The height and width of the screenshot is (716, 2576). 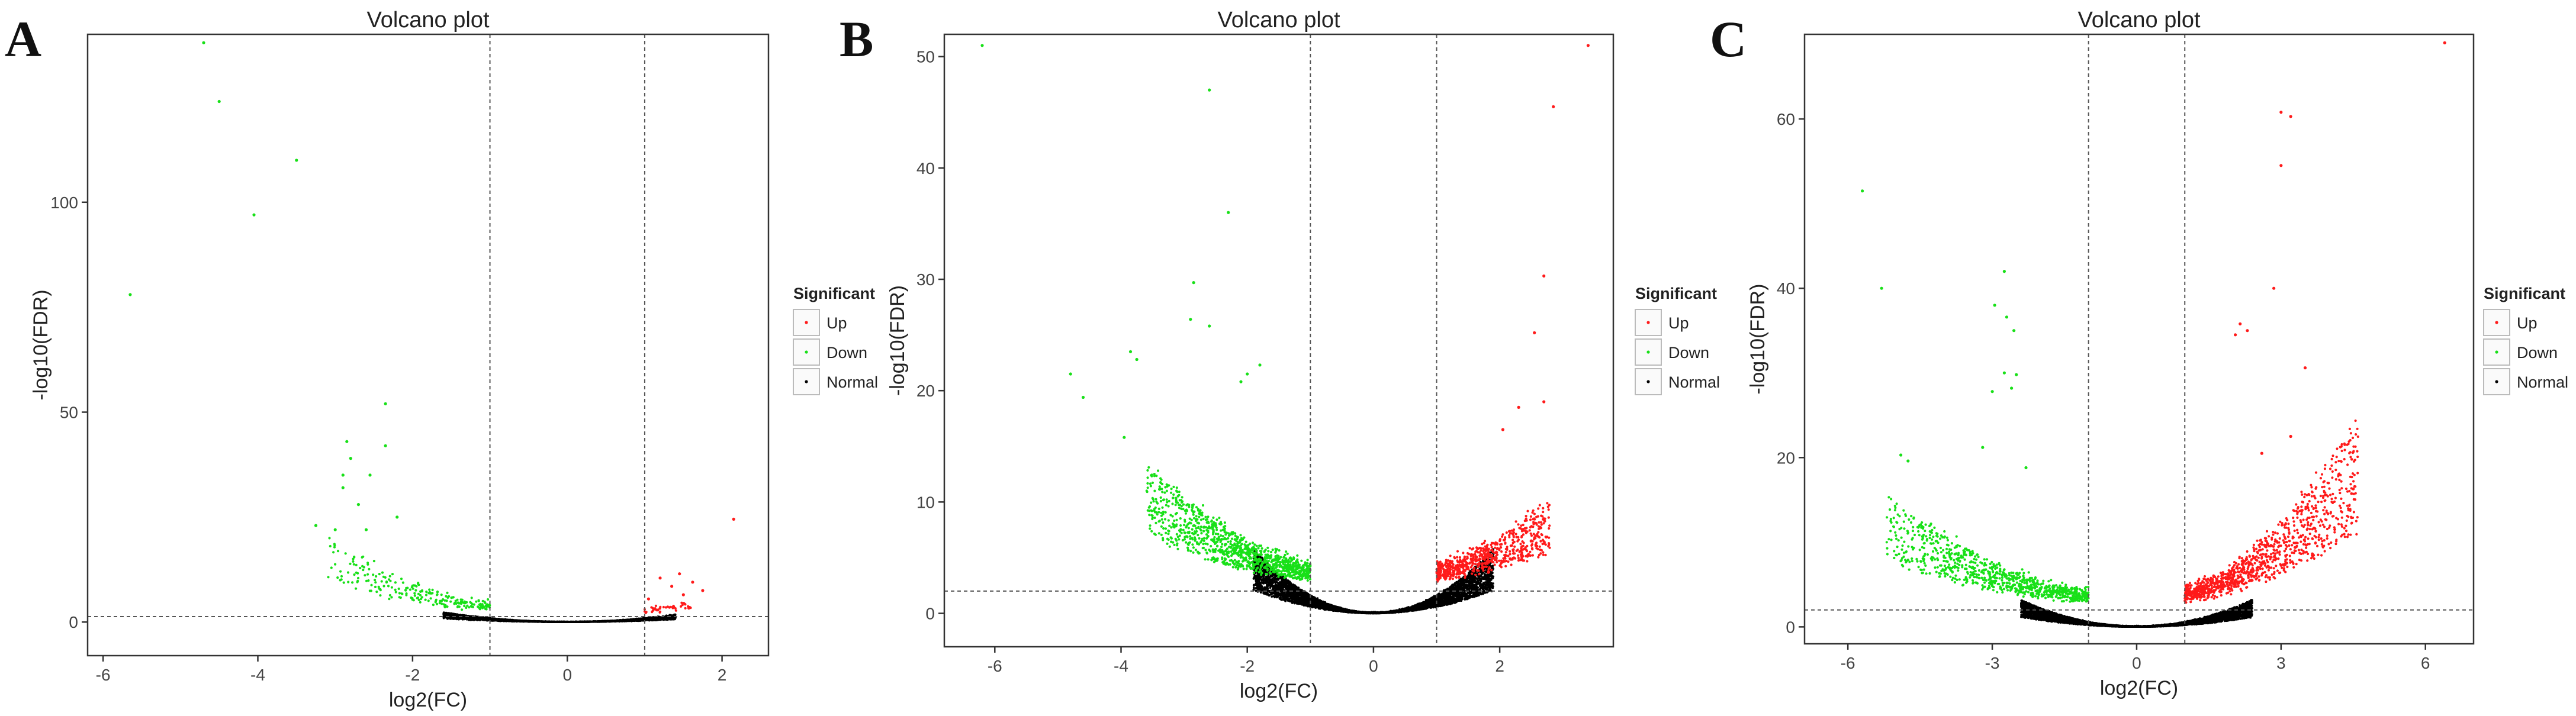 What do you see at coordinates (852, 382) in the screenshot?
I see `legend-normal-label: Normal` at bounding box center [852, 382].